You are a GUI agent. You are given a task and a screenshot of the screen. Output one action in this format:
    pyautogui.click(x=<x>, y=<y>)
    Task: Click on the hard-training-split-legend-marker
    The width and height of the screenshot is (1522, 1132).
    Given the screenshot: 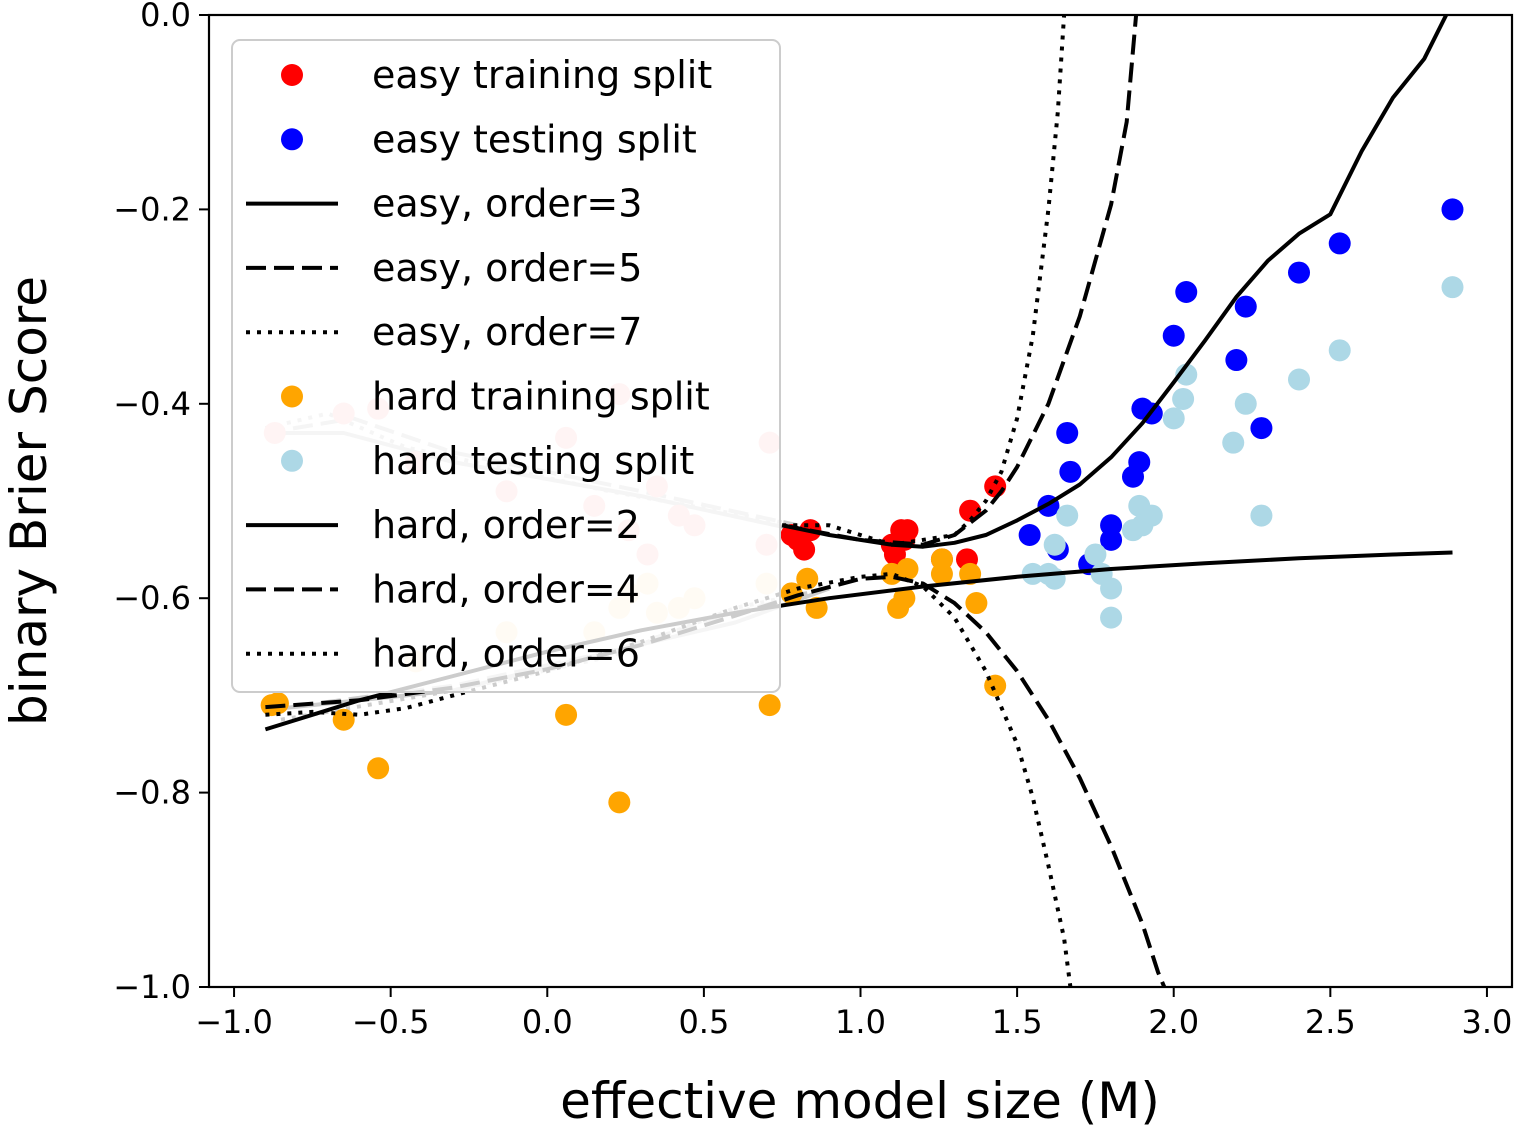 What is the action you would take?
    pyautogui.click(x=292, y=396)
    